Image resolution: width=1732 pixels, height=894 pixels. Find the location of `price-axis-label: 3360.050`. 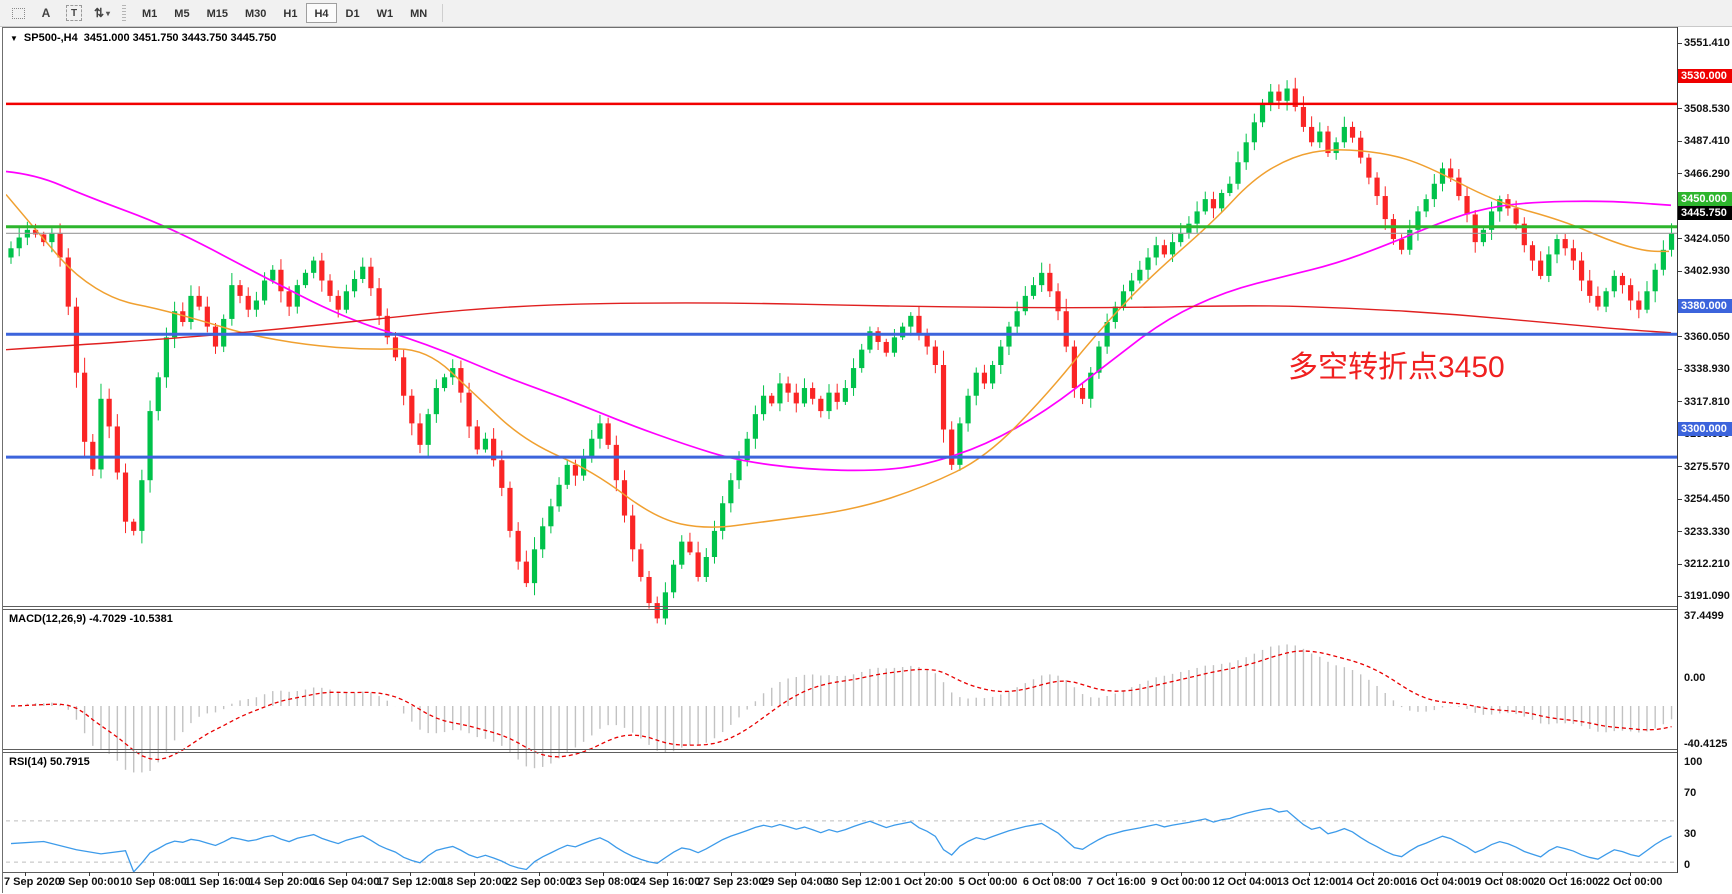

price-axis-label: 3360.050 is located at coordinates (1707, 336).